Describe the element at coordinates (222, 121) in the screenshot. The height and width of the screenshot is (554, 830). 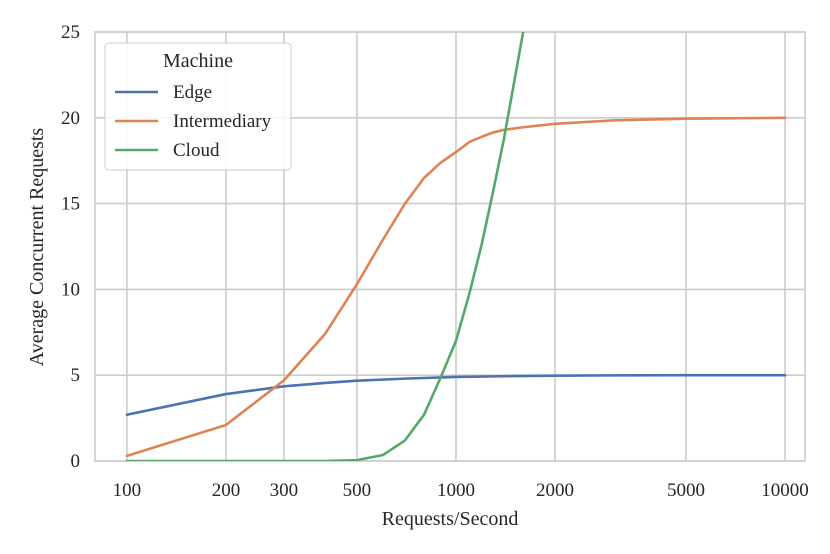
I see `legend-label-intermediary: Intermediary` at that location.